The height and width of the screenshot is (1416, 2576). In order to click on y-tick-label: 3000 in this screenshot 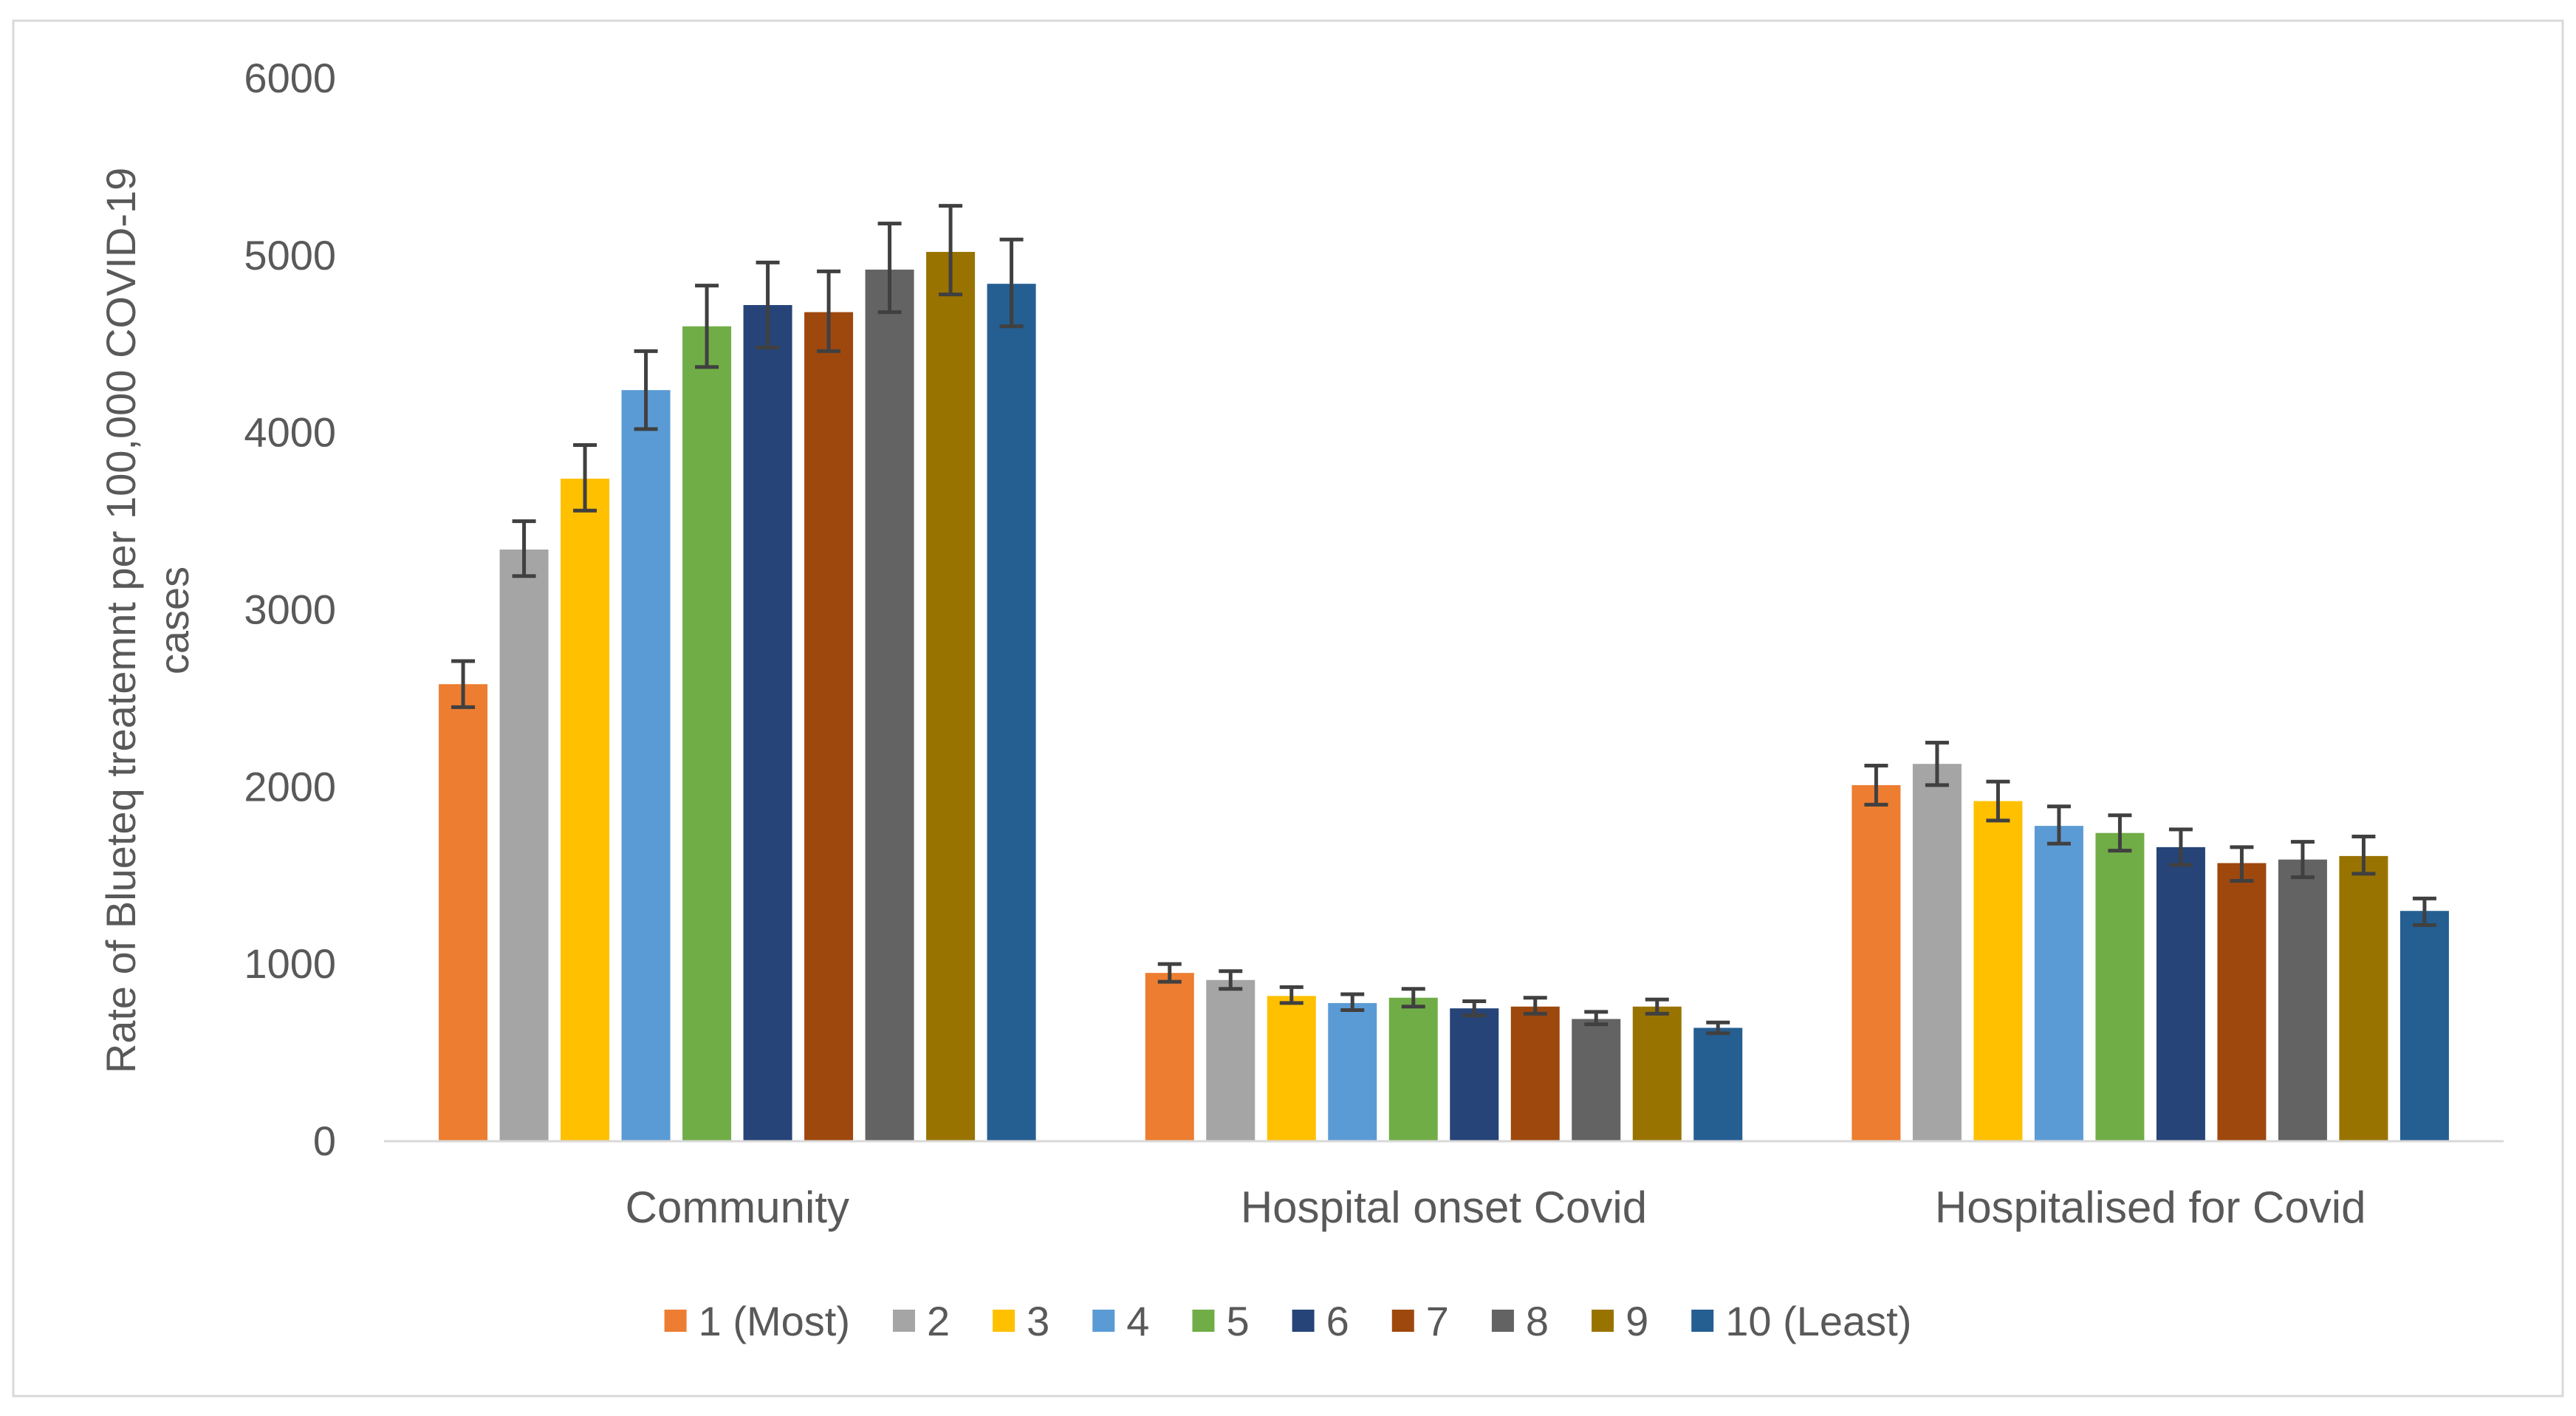, I will do `click(290, 609)`.